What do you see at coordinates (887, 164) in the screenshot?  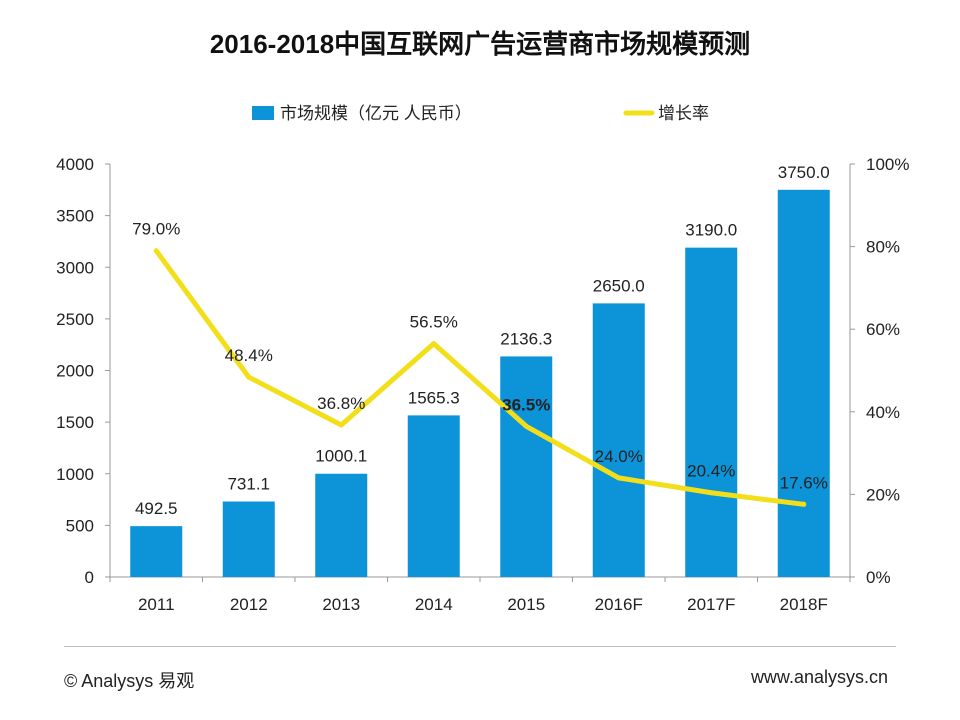 I see `y-right-tick-label: 100%` at bounding box center [887, 164].